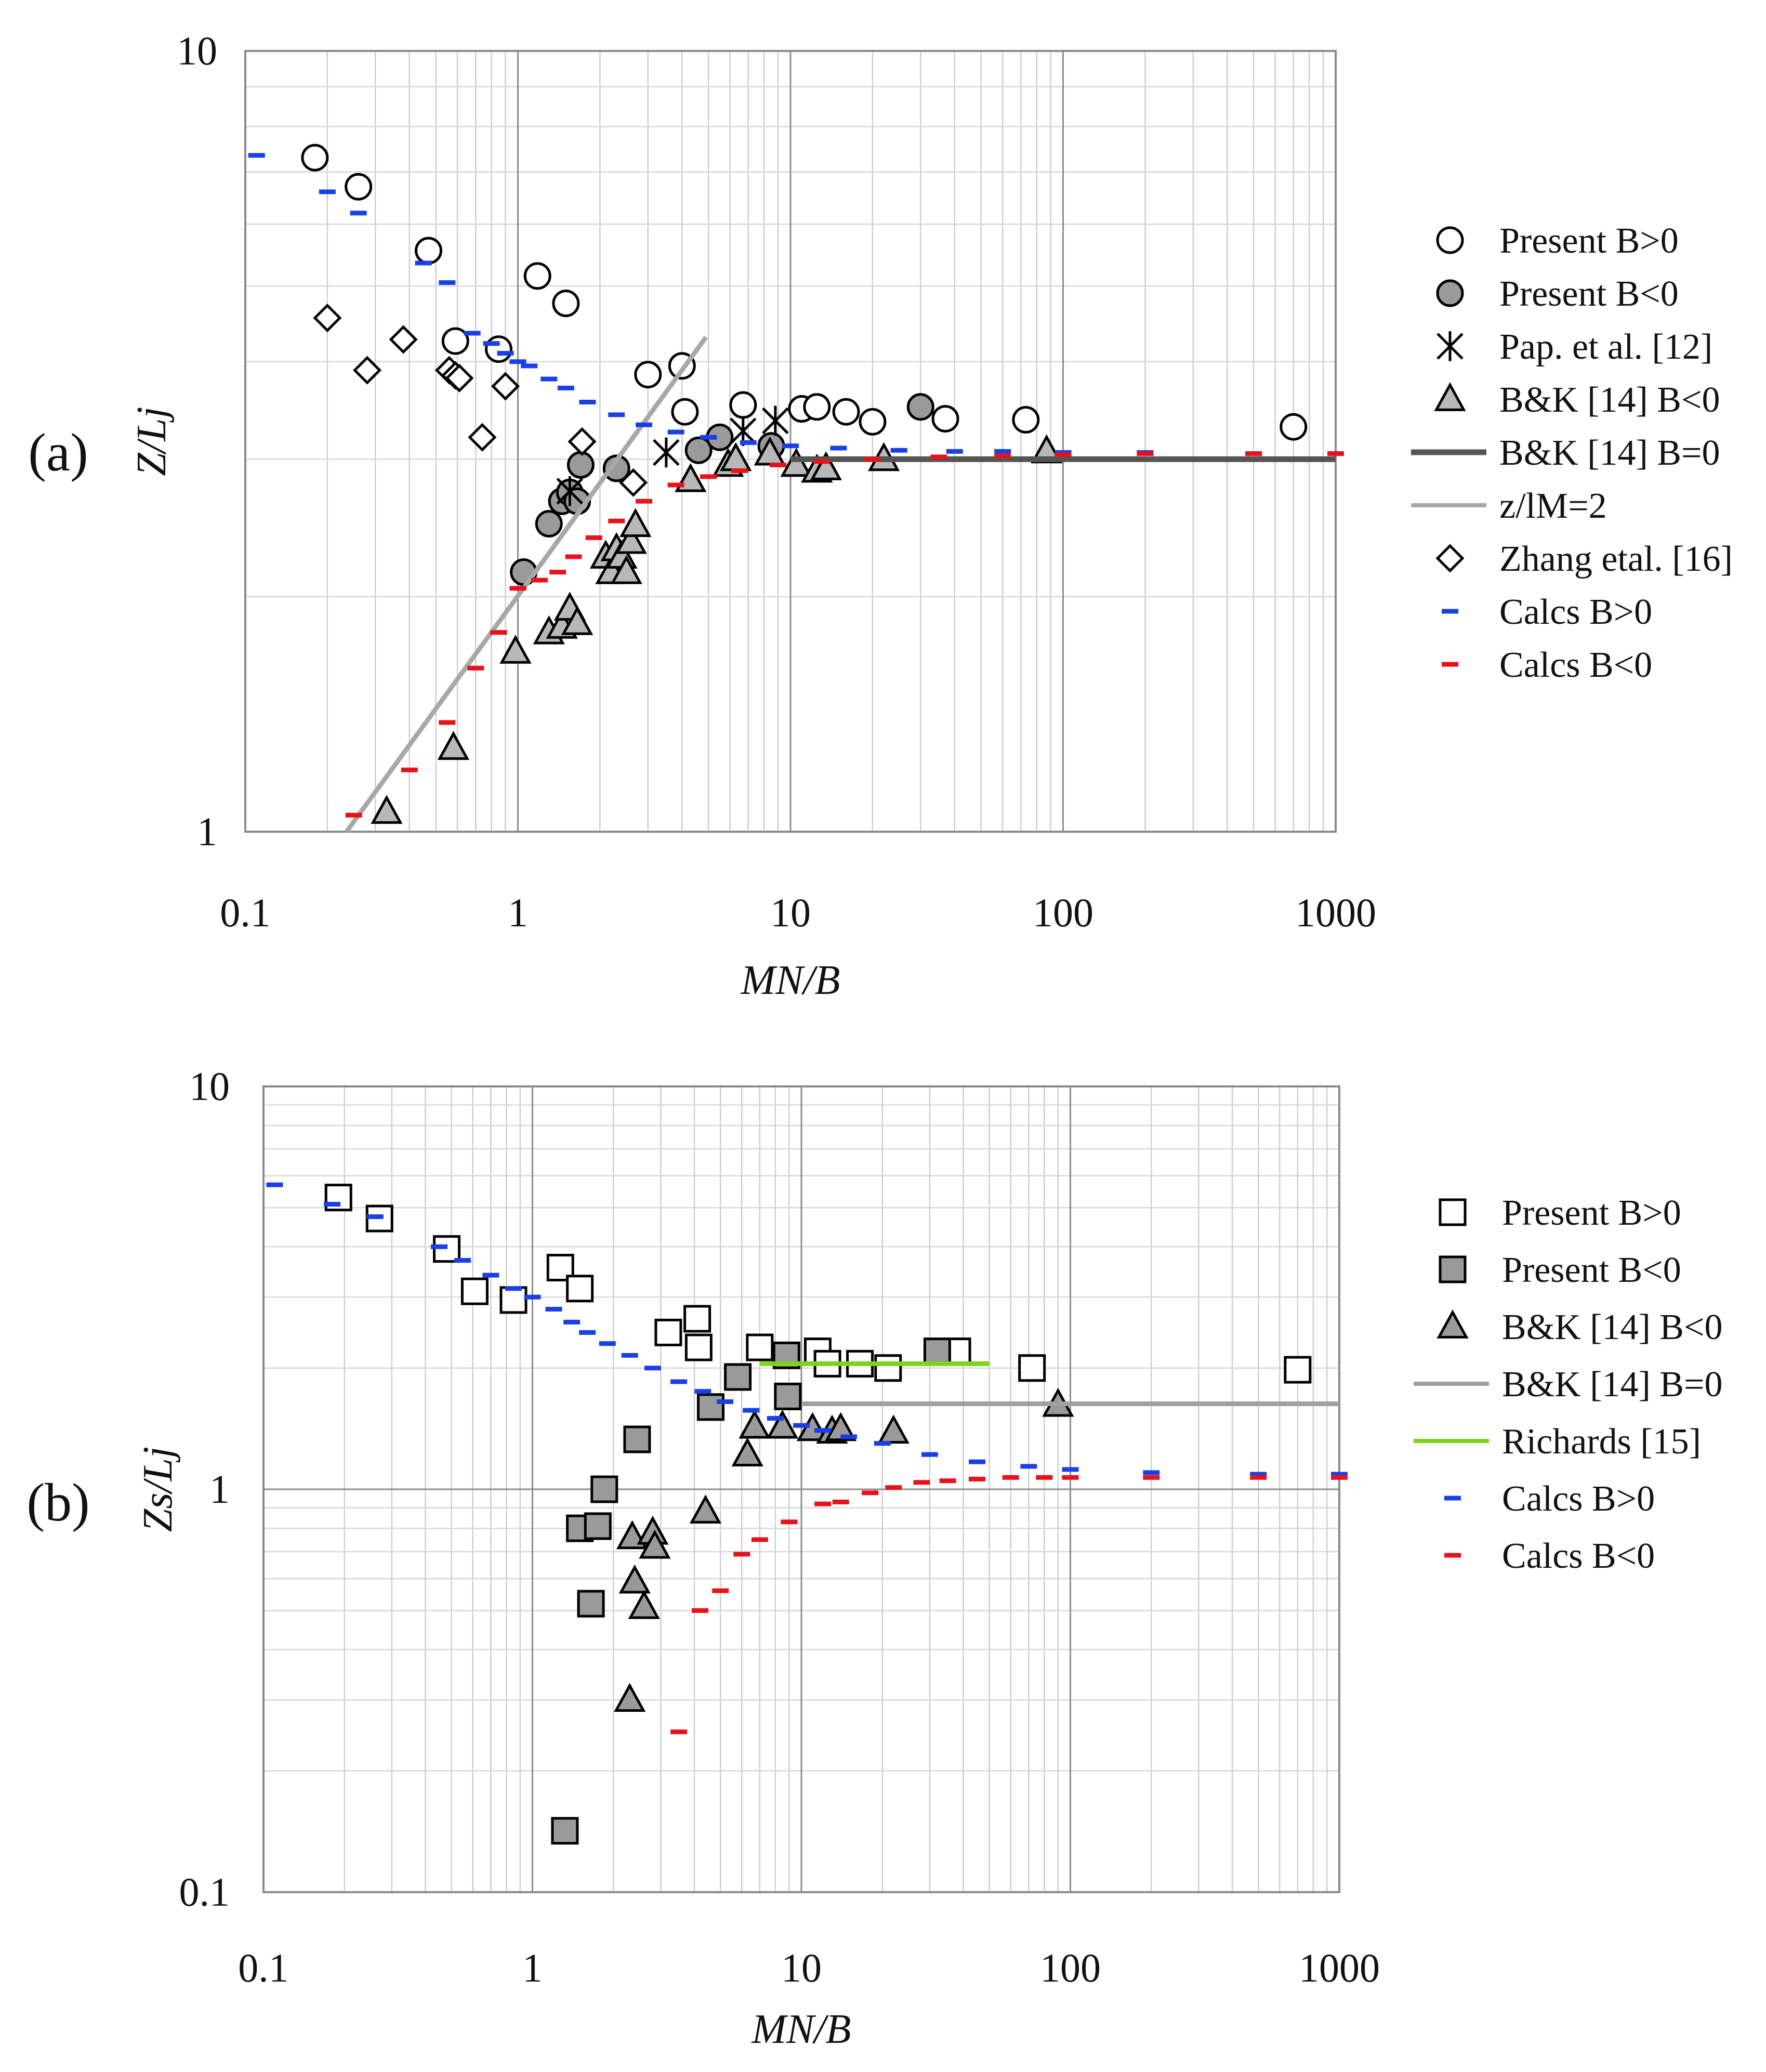 The width and height of the screenshot is (1766, 2072). Describe the element at coordinates (1579, 1556) in the screenshot. I see `legend-label: Calcs B<0` at that location.